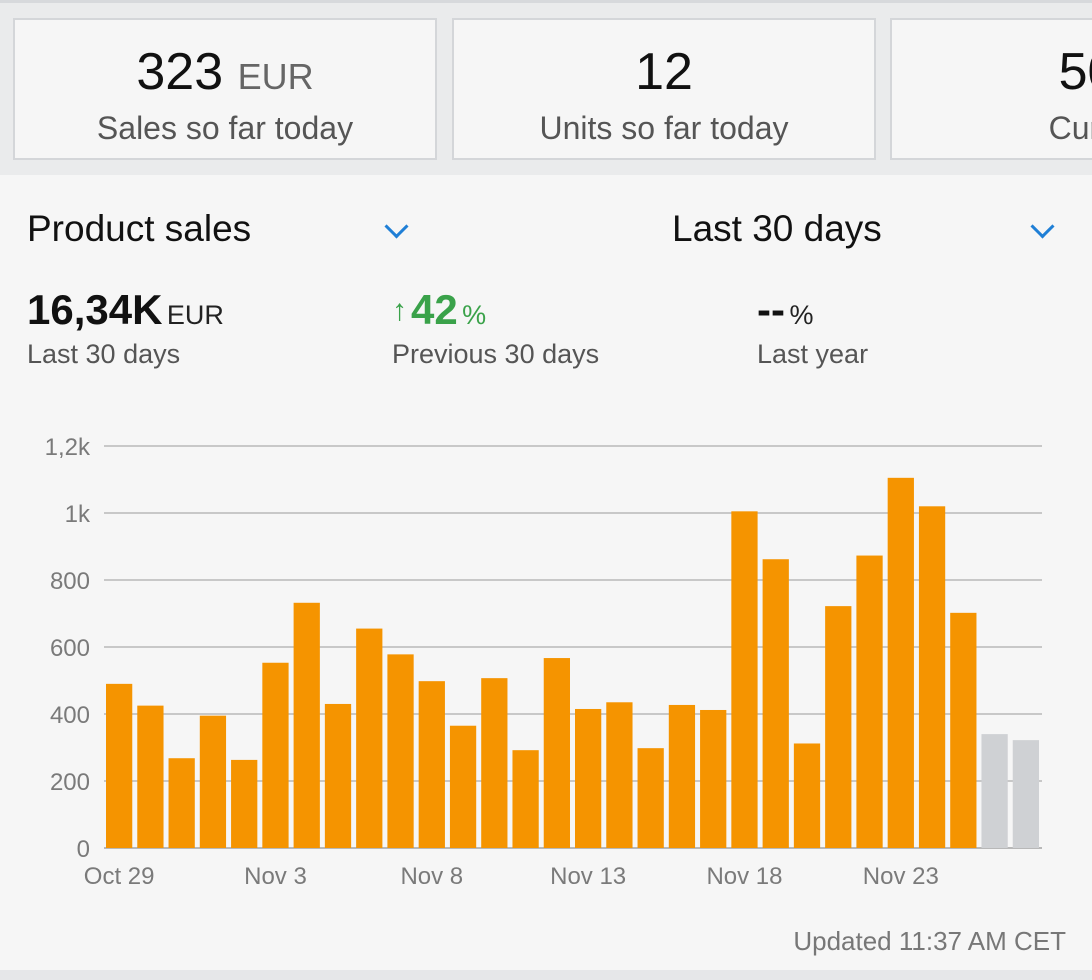 This screenshot has height=980, width=1092. Describe the element at coordinates (95, 309) in the screenshot. I see `metric-total-value: 16,34K` at that location.